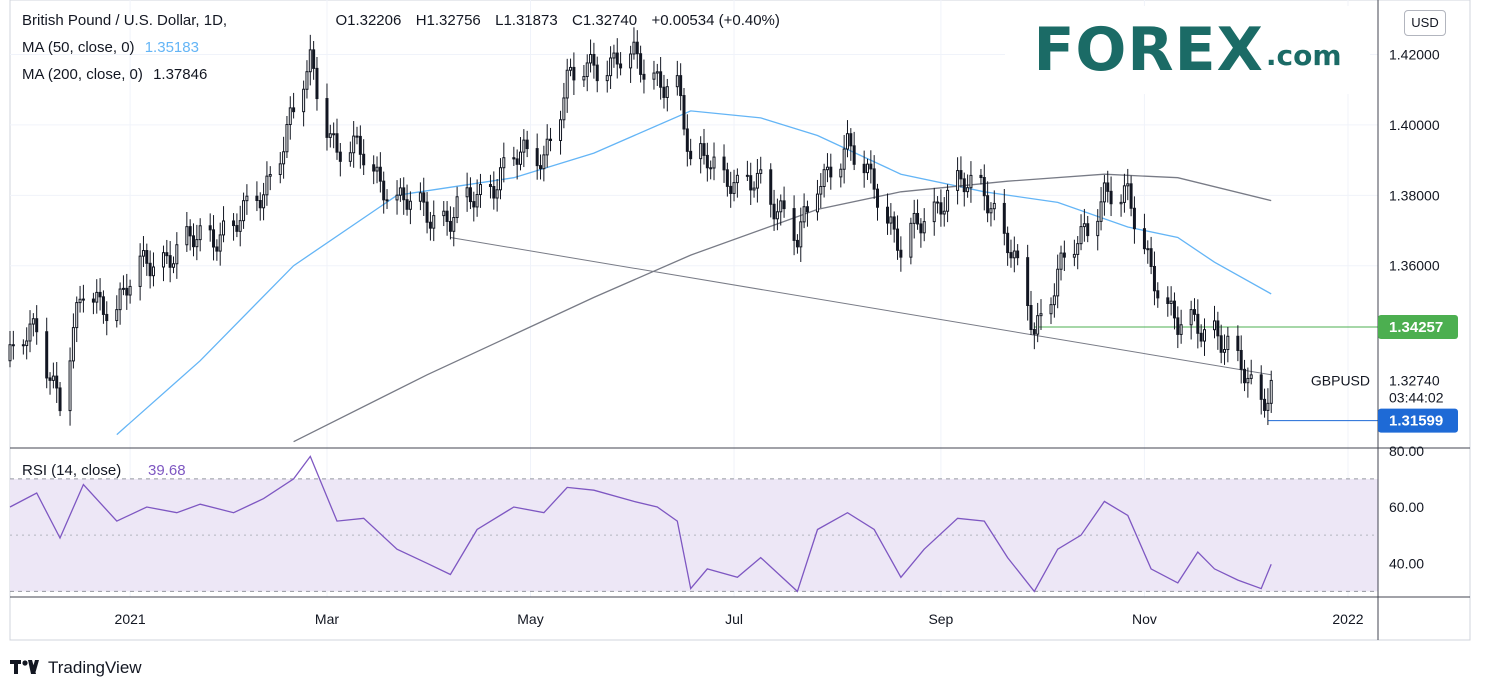 The image size is (1485, 698). Describe the element at coordinates (940, 619) in the screenshot. I see `x-tick-label: Sep` at that location.